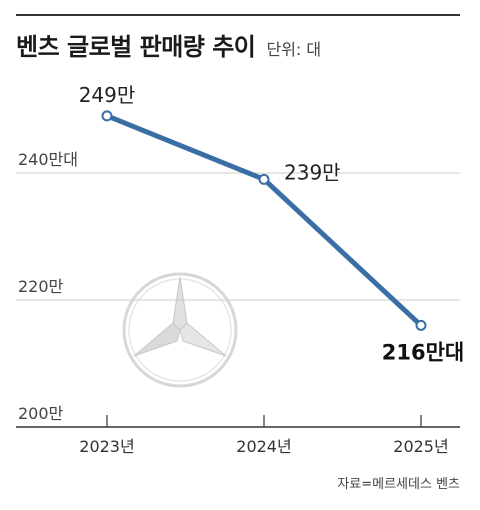 The width and height of the screenshot is (480, 510). What do you see at coordinates (238, 15) in the screenshot?
I see `top-rule` at bounding box center [238, 15].